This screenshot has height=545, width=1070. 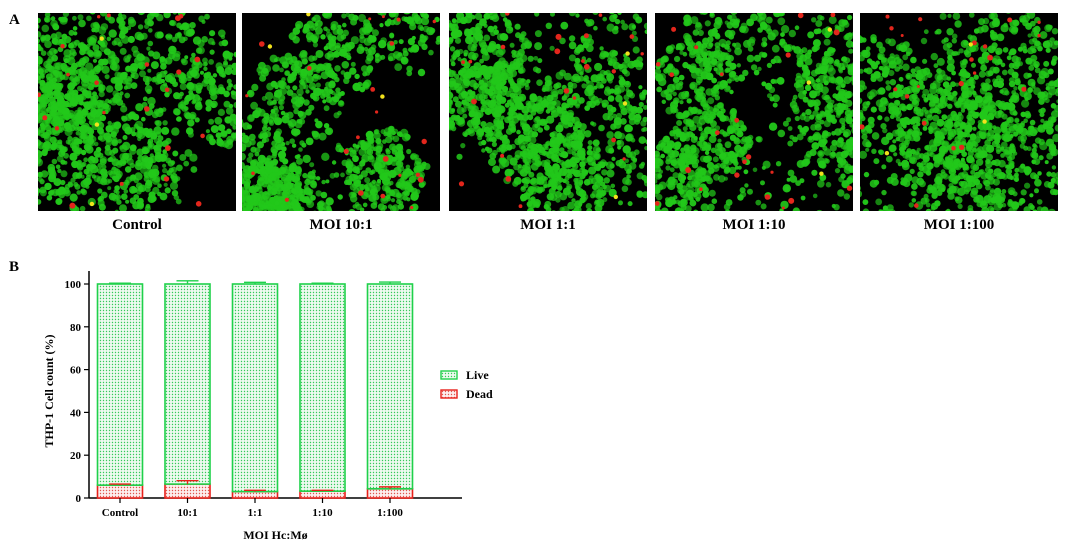 What do you see at coordinates (14, 267) in the screenshot?
I see `panel-b-letter: B` at bounding box center [14, 267].